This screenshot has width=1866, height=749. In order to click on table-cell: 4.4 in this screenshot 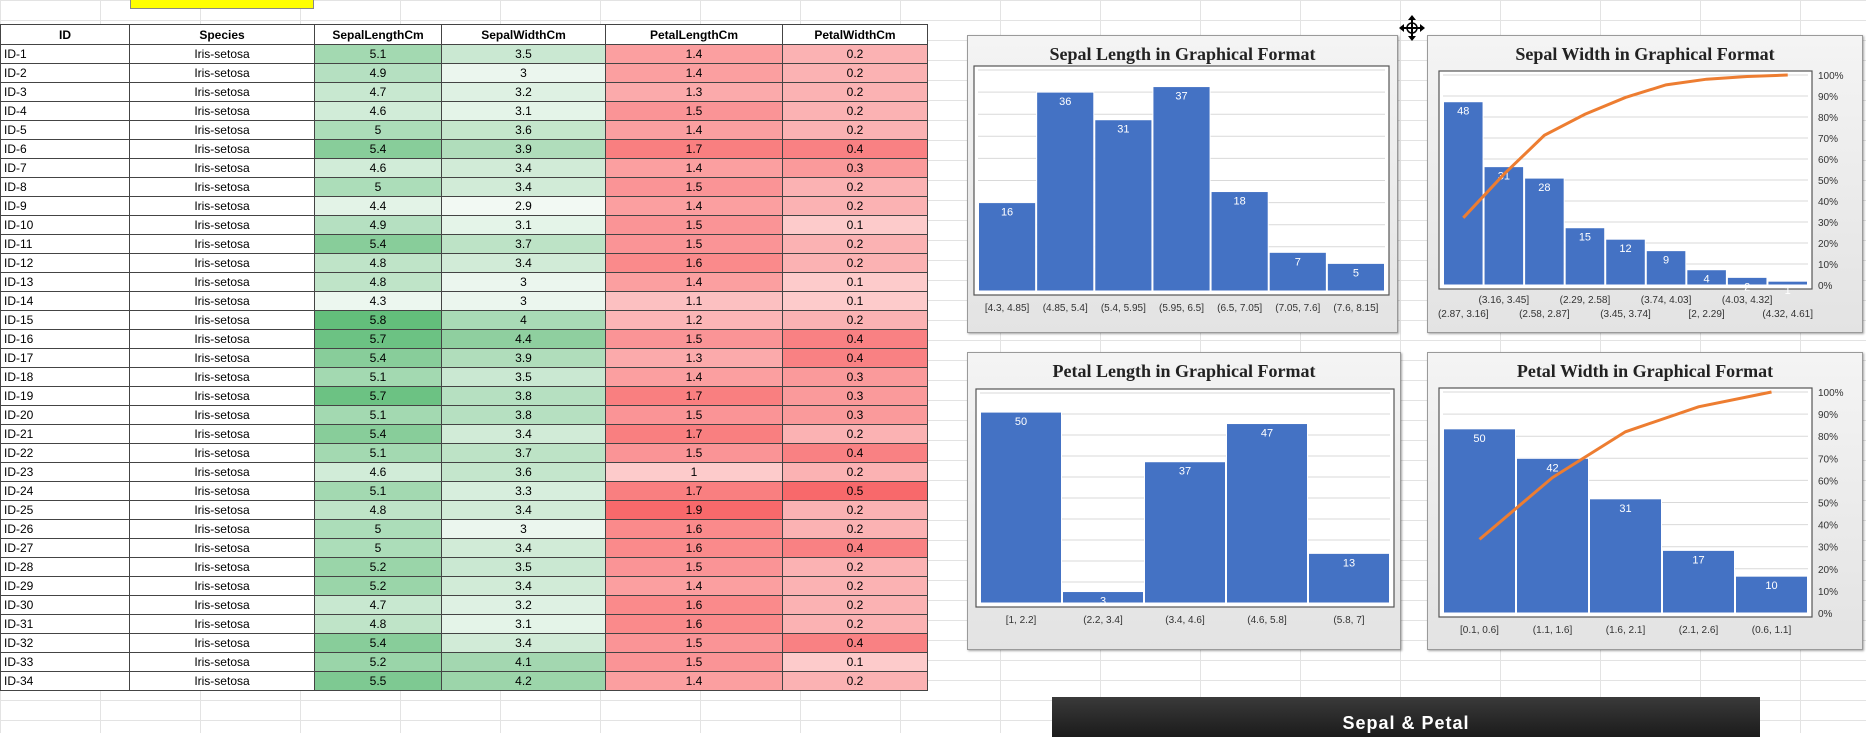, I will do `click(523, 339)`.